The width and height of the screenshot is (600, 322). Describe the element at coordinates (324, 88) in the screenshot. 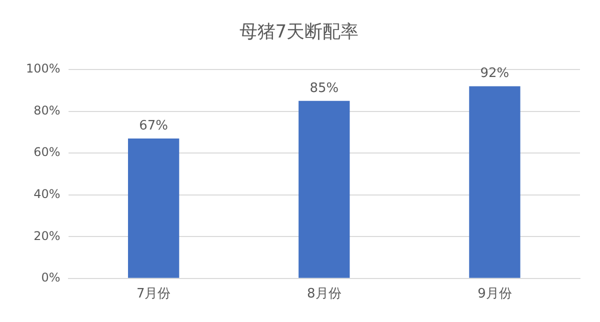

I see `data-label: 85%` at that location.